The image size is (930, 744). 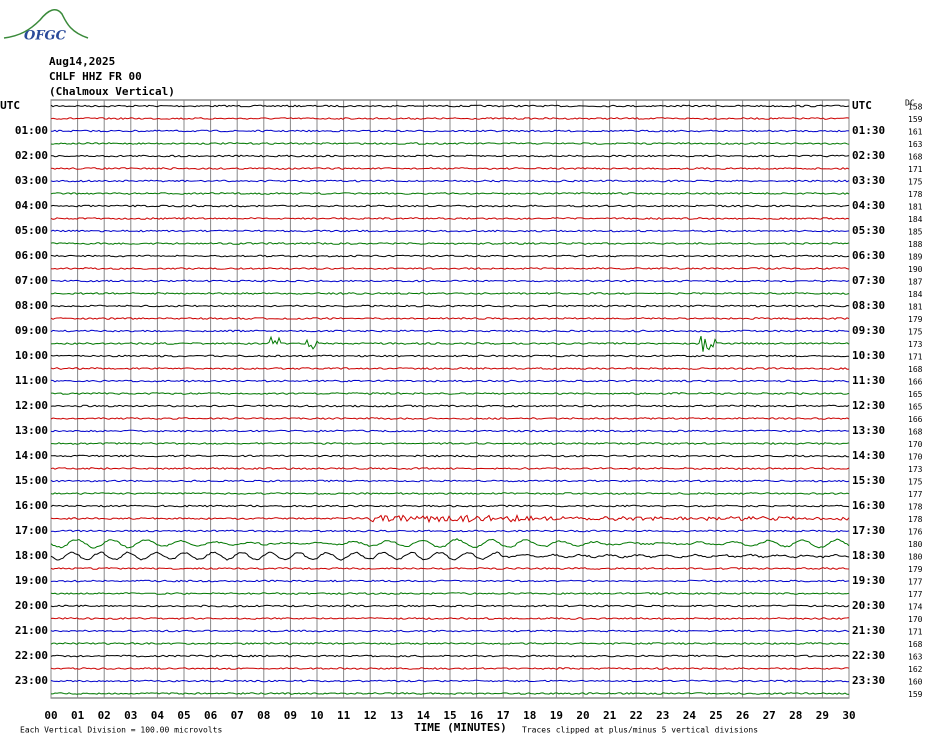 What do you see at coordinates (130, 715) in the screenshot?
I see `x-tick-label: 03` at bounding box center [130, 715].